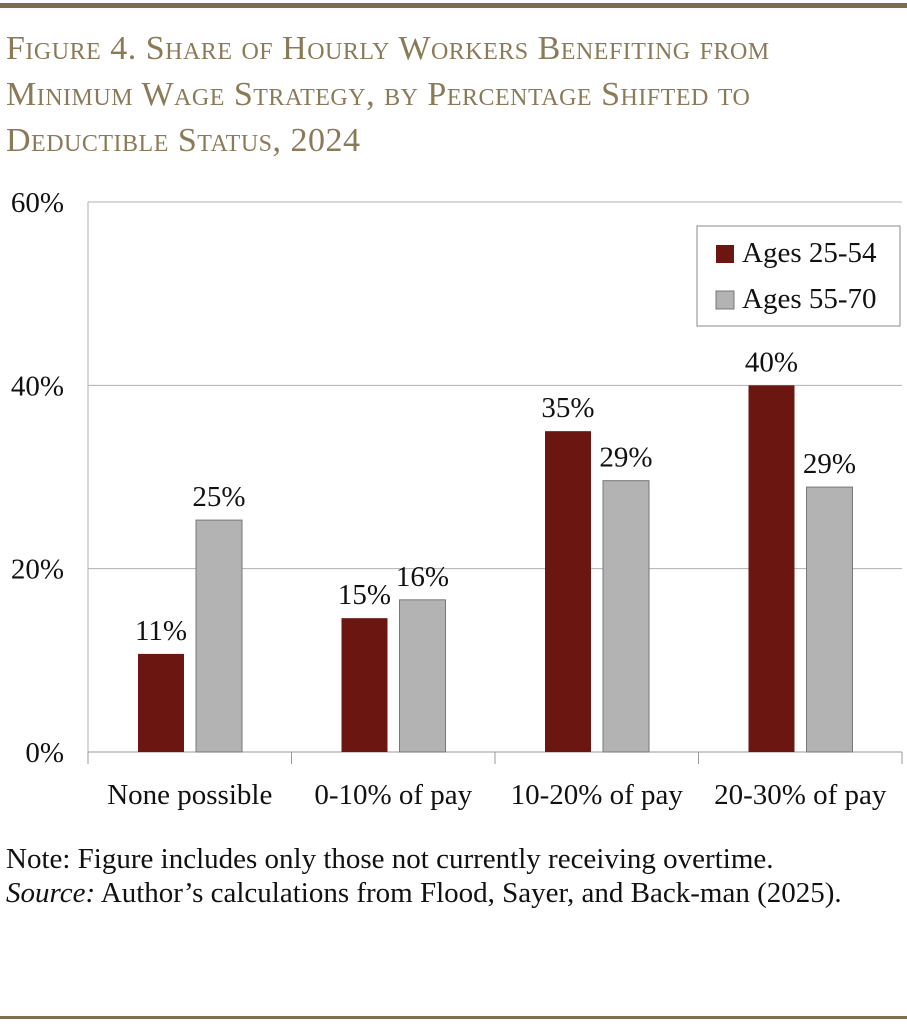 The height and width of the screenshot is (1024, 907). What do you see at coordinates (393, 795) in the screenshot?
I see `x-tick-label: 0-10% of pay` at bounding box center [393, 795].